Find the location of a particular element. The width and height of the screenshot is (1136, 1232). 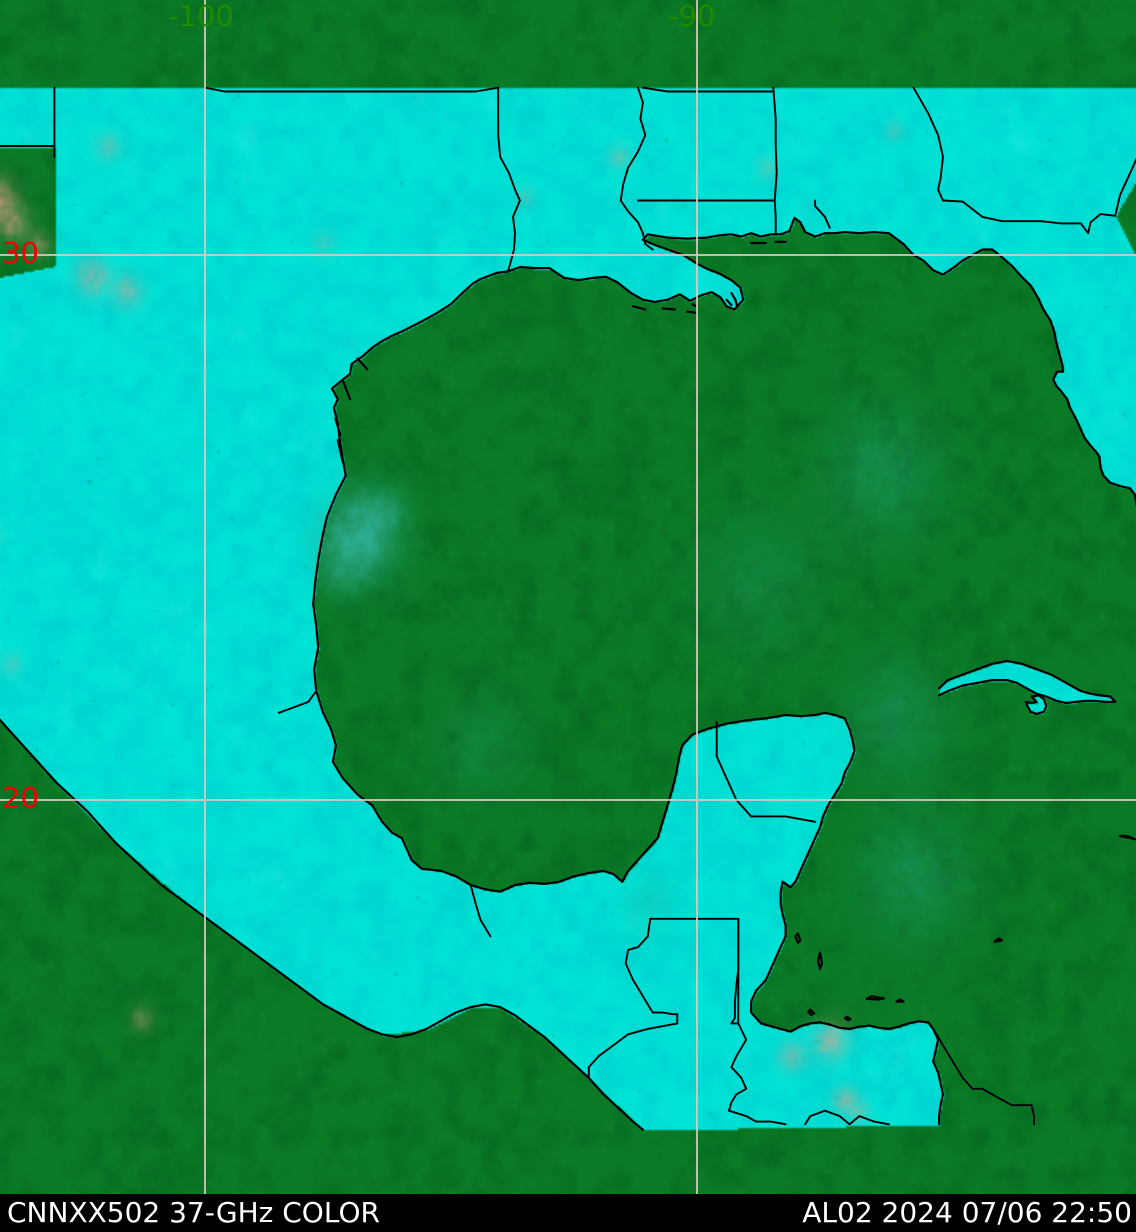

meridian-100w is located at coordinates (205, 597).